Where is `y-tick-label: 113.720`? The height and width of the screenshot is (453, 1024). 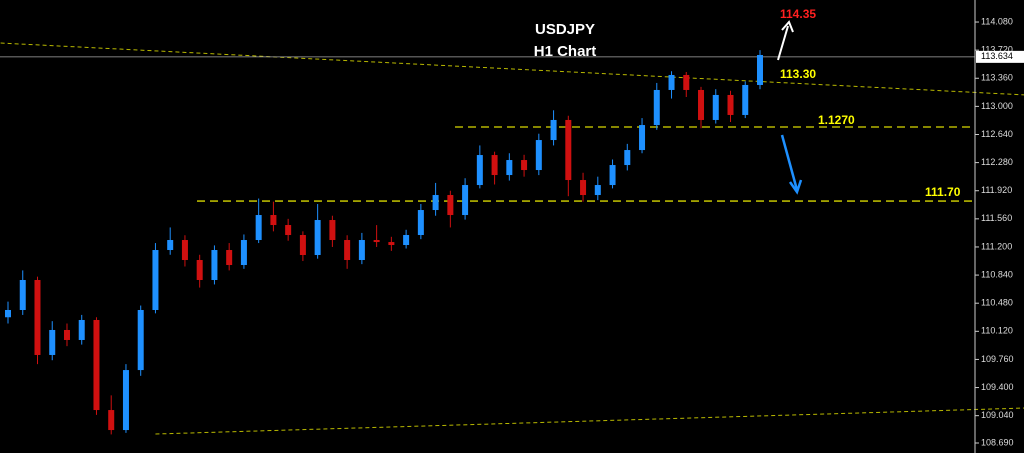
y-tick-label: 113.720 is located at coordinates (997, 50).